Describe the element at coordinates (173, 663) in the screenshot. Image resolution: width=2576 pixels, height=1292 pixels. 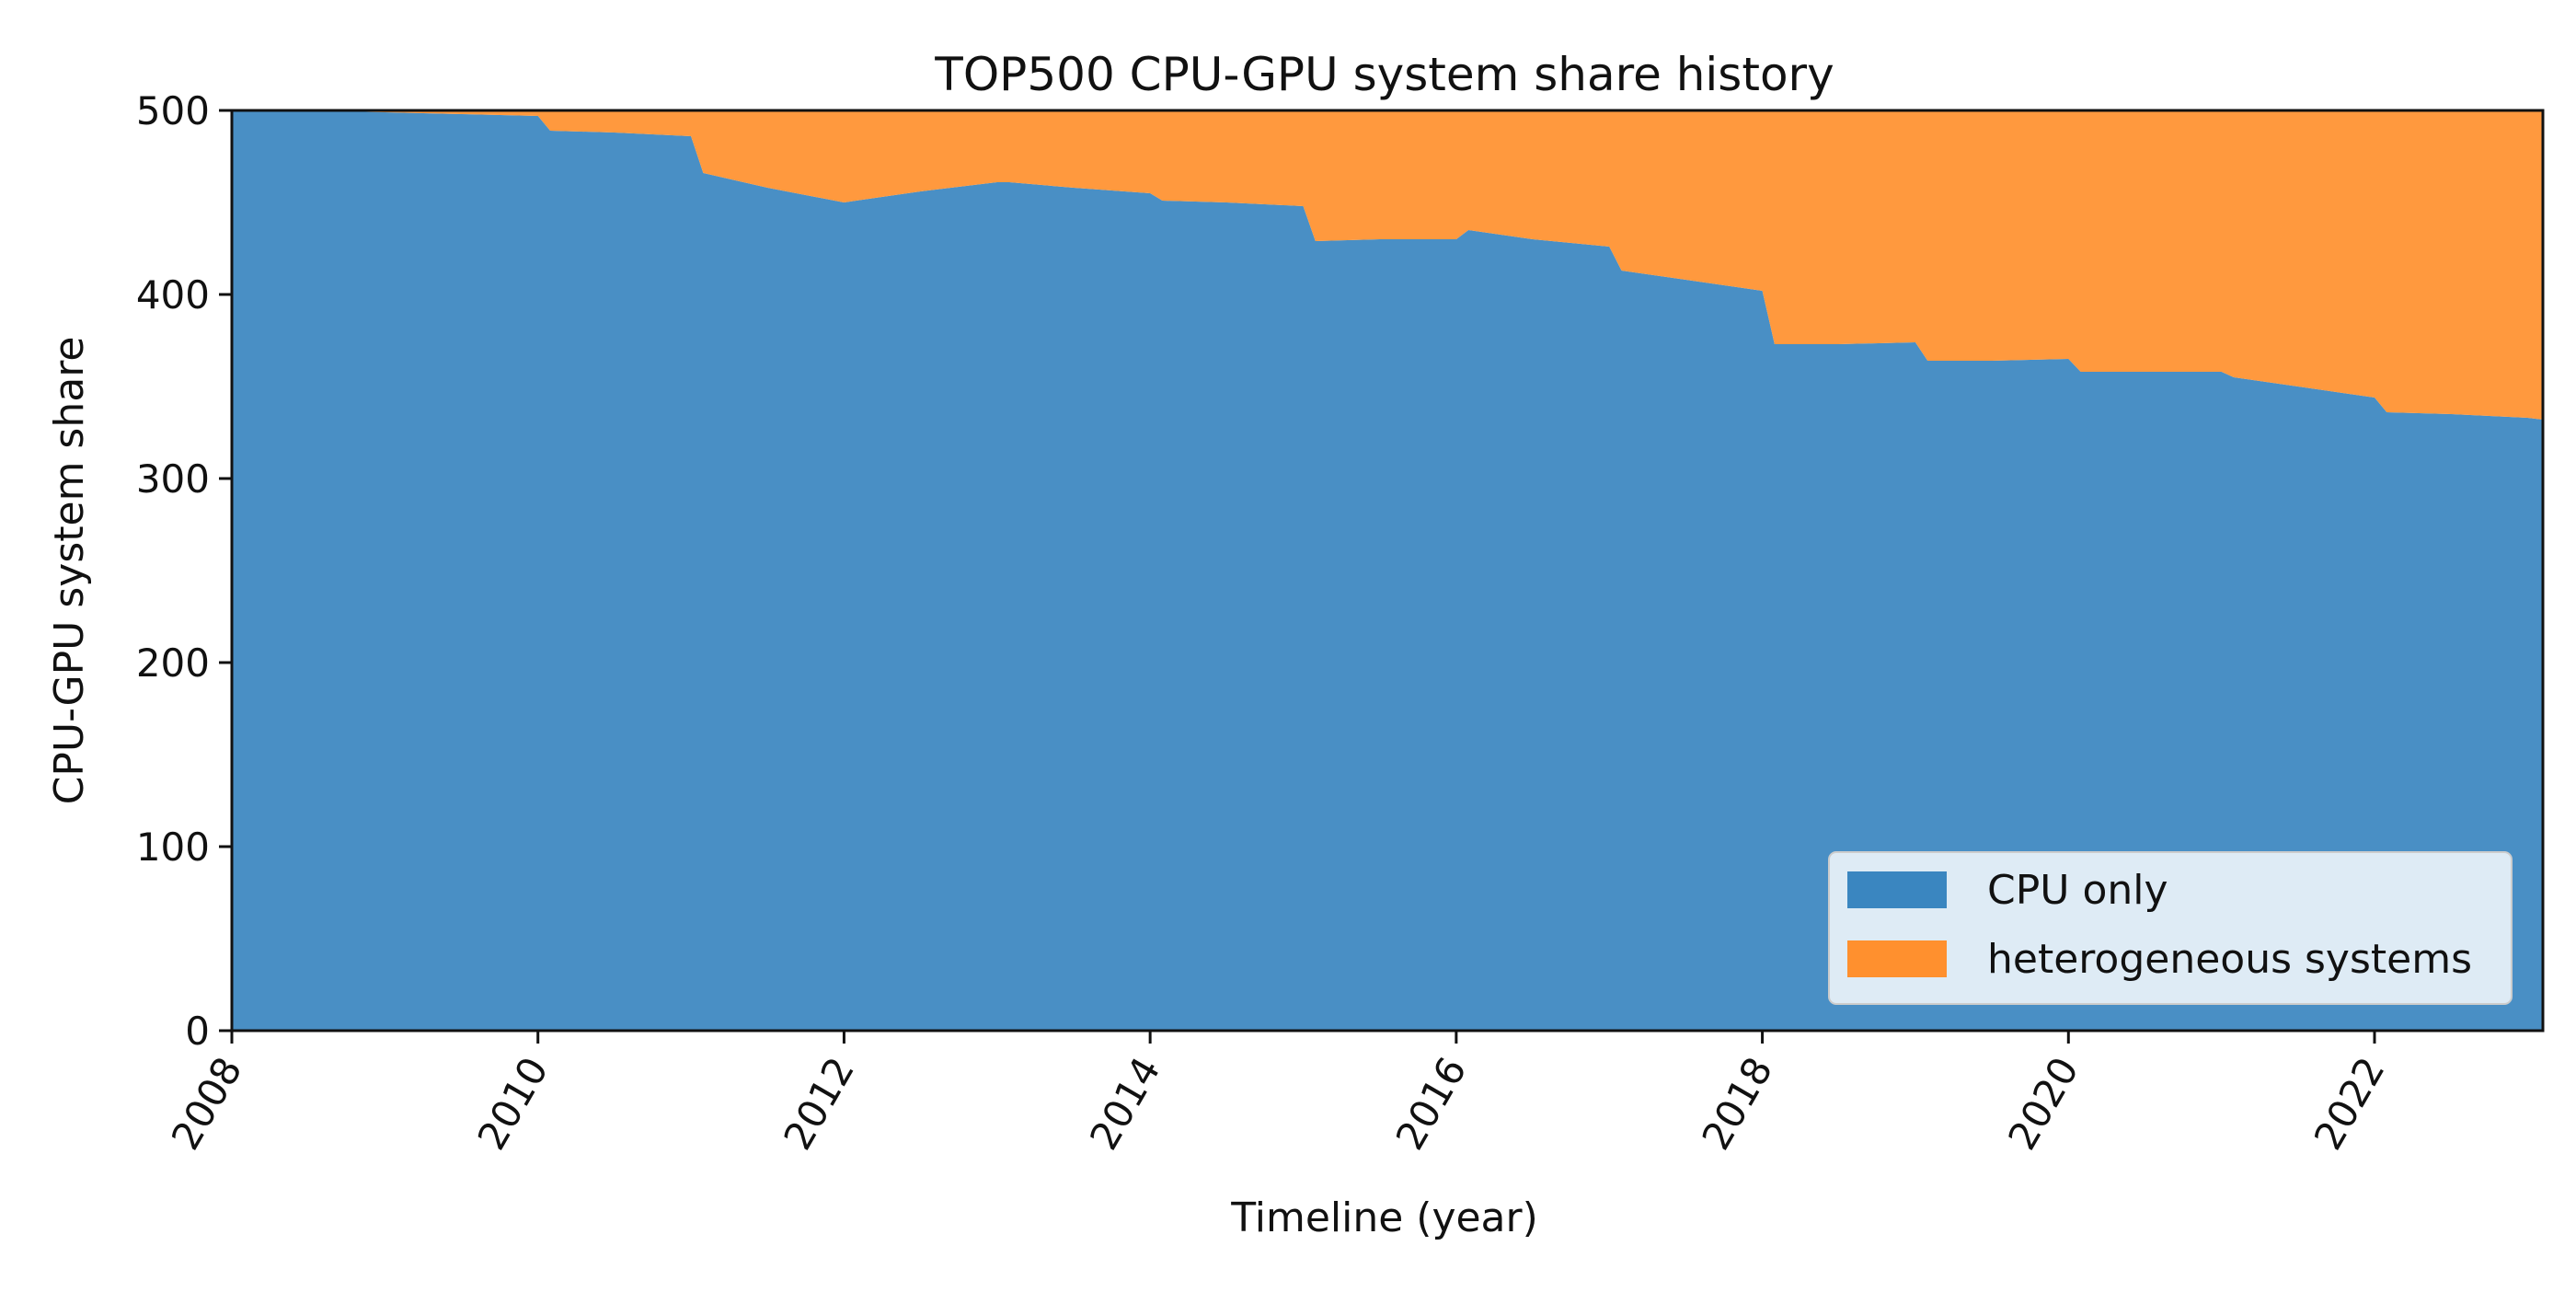
I see `y-tick-label: 200` at that location.